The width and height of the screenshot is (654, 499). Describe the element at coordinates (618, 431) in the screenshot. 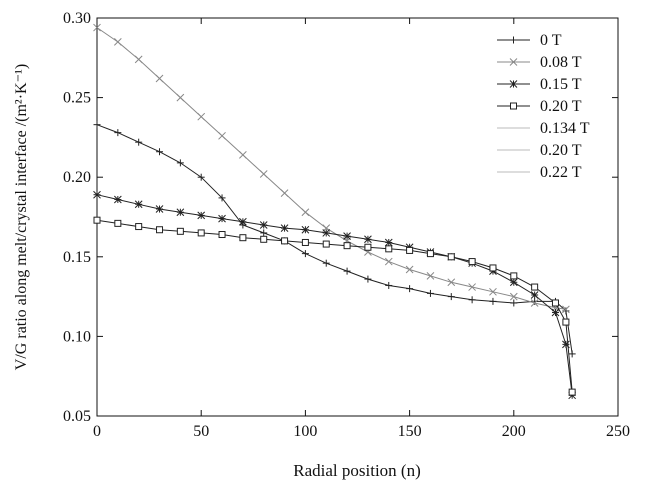

I see `x-tick-label: 250` at that location.